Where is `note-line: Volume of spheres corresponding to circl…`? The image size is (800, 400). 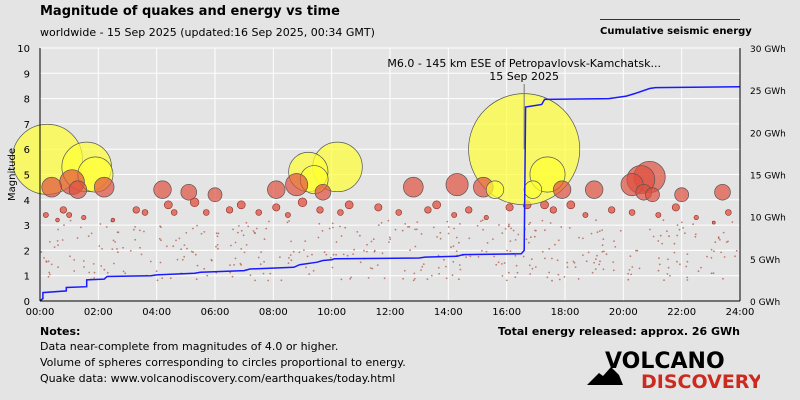 note-line: Volume of spheres corresponding to circl… is located at coordinates (223, 362).